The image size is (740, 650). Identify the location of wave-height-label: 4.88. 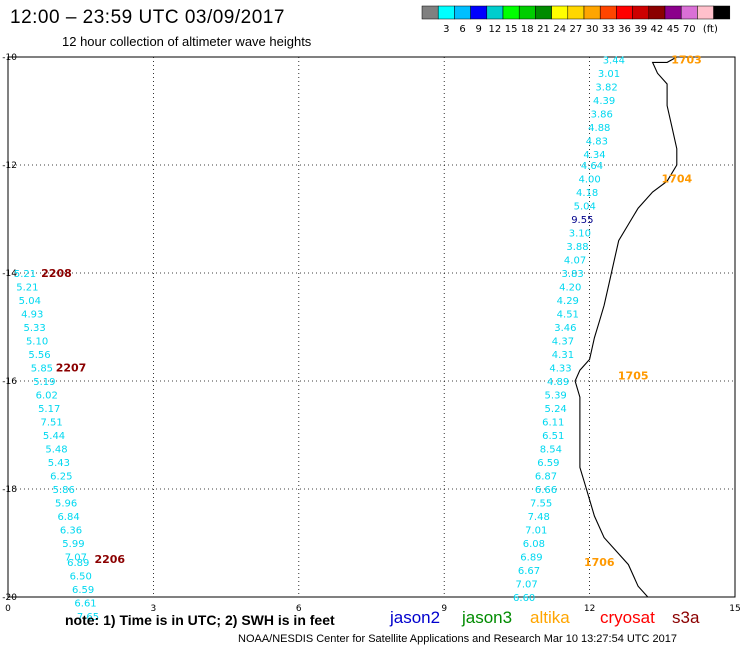
(599, 128).